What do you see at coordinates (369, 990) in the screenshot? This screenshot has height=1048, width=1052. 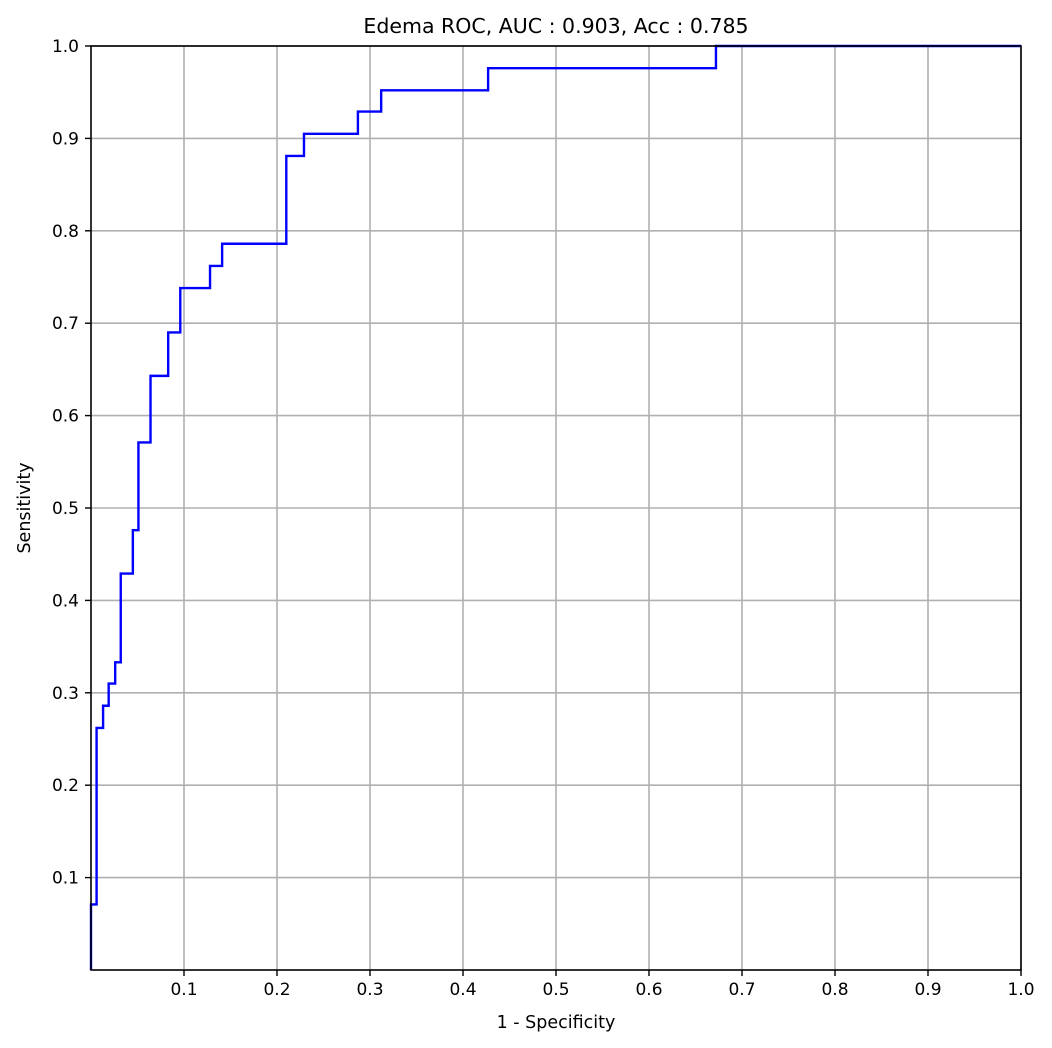 I see `x-tick-label: 0.3` at bounding box center [369, 990].